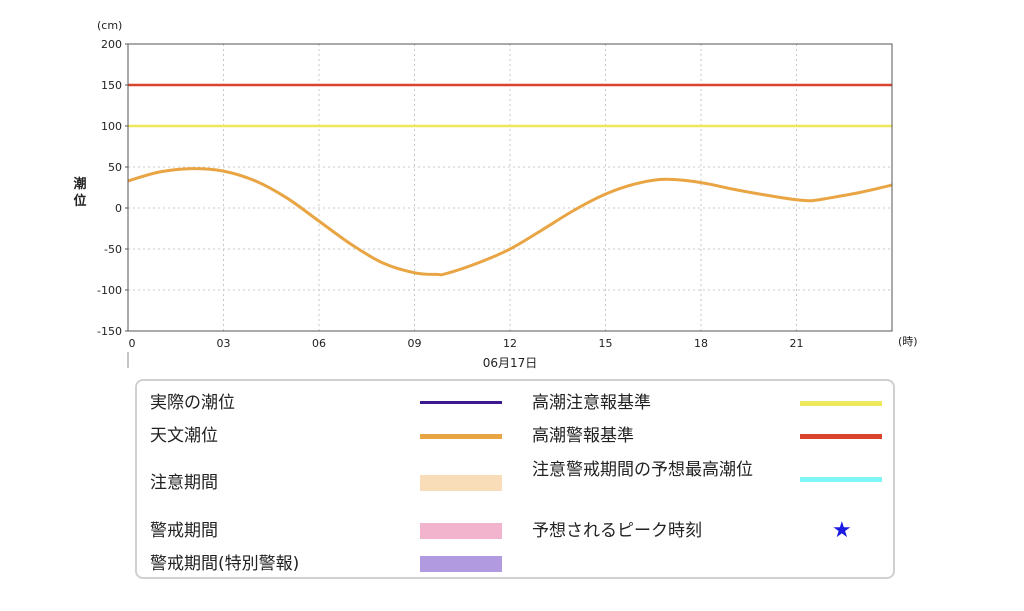 This screenshot has height=611, width=1024. Describe the element at coordinates (111, 44) in the screenshot. I see `y-tick-label: 200` at that location.